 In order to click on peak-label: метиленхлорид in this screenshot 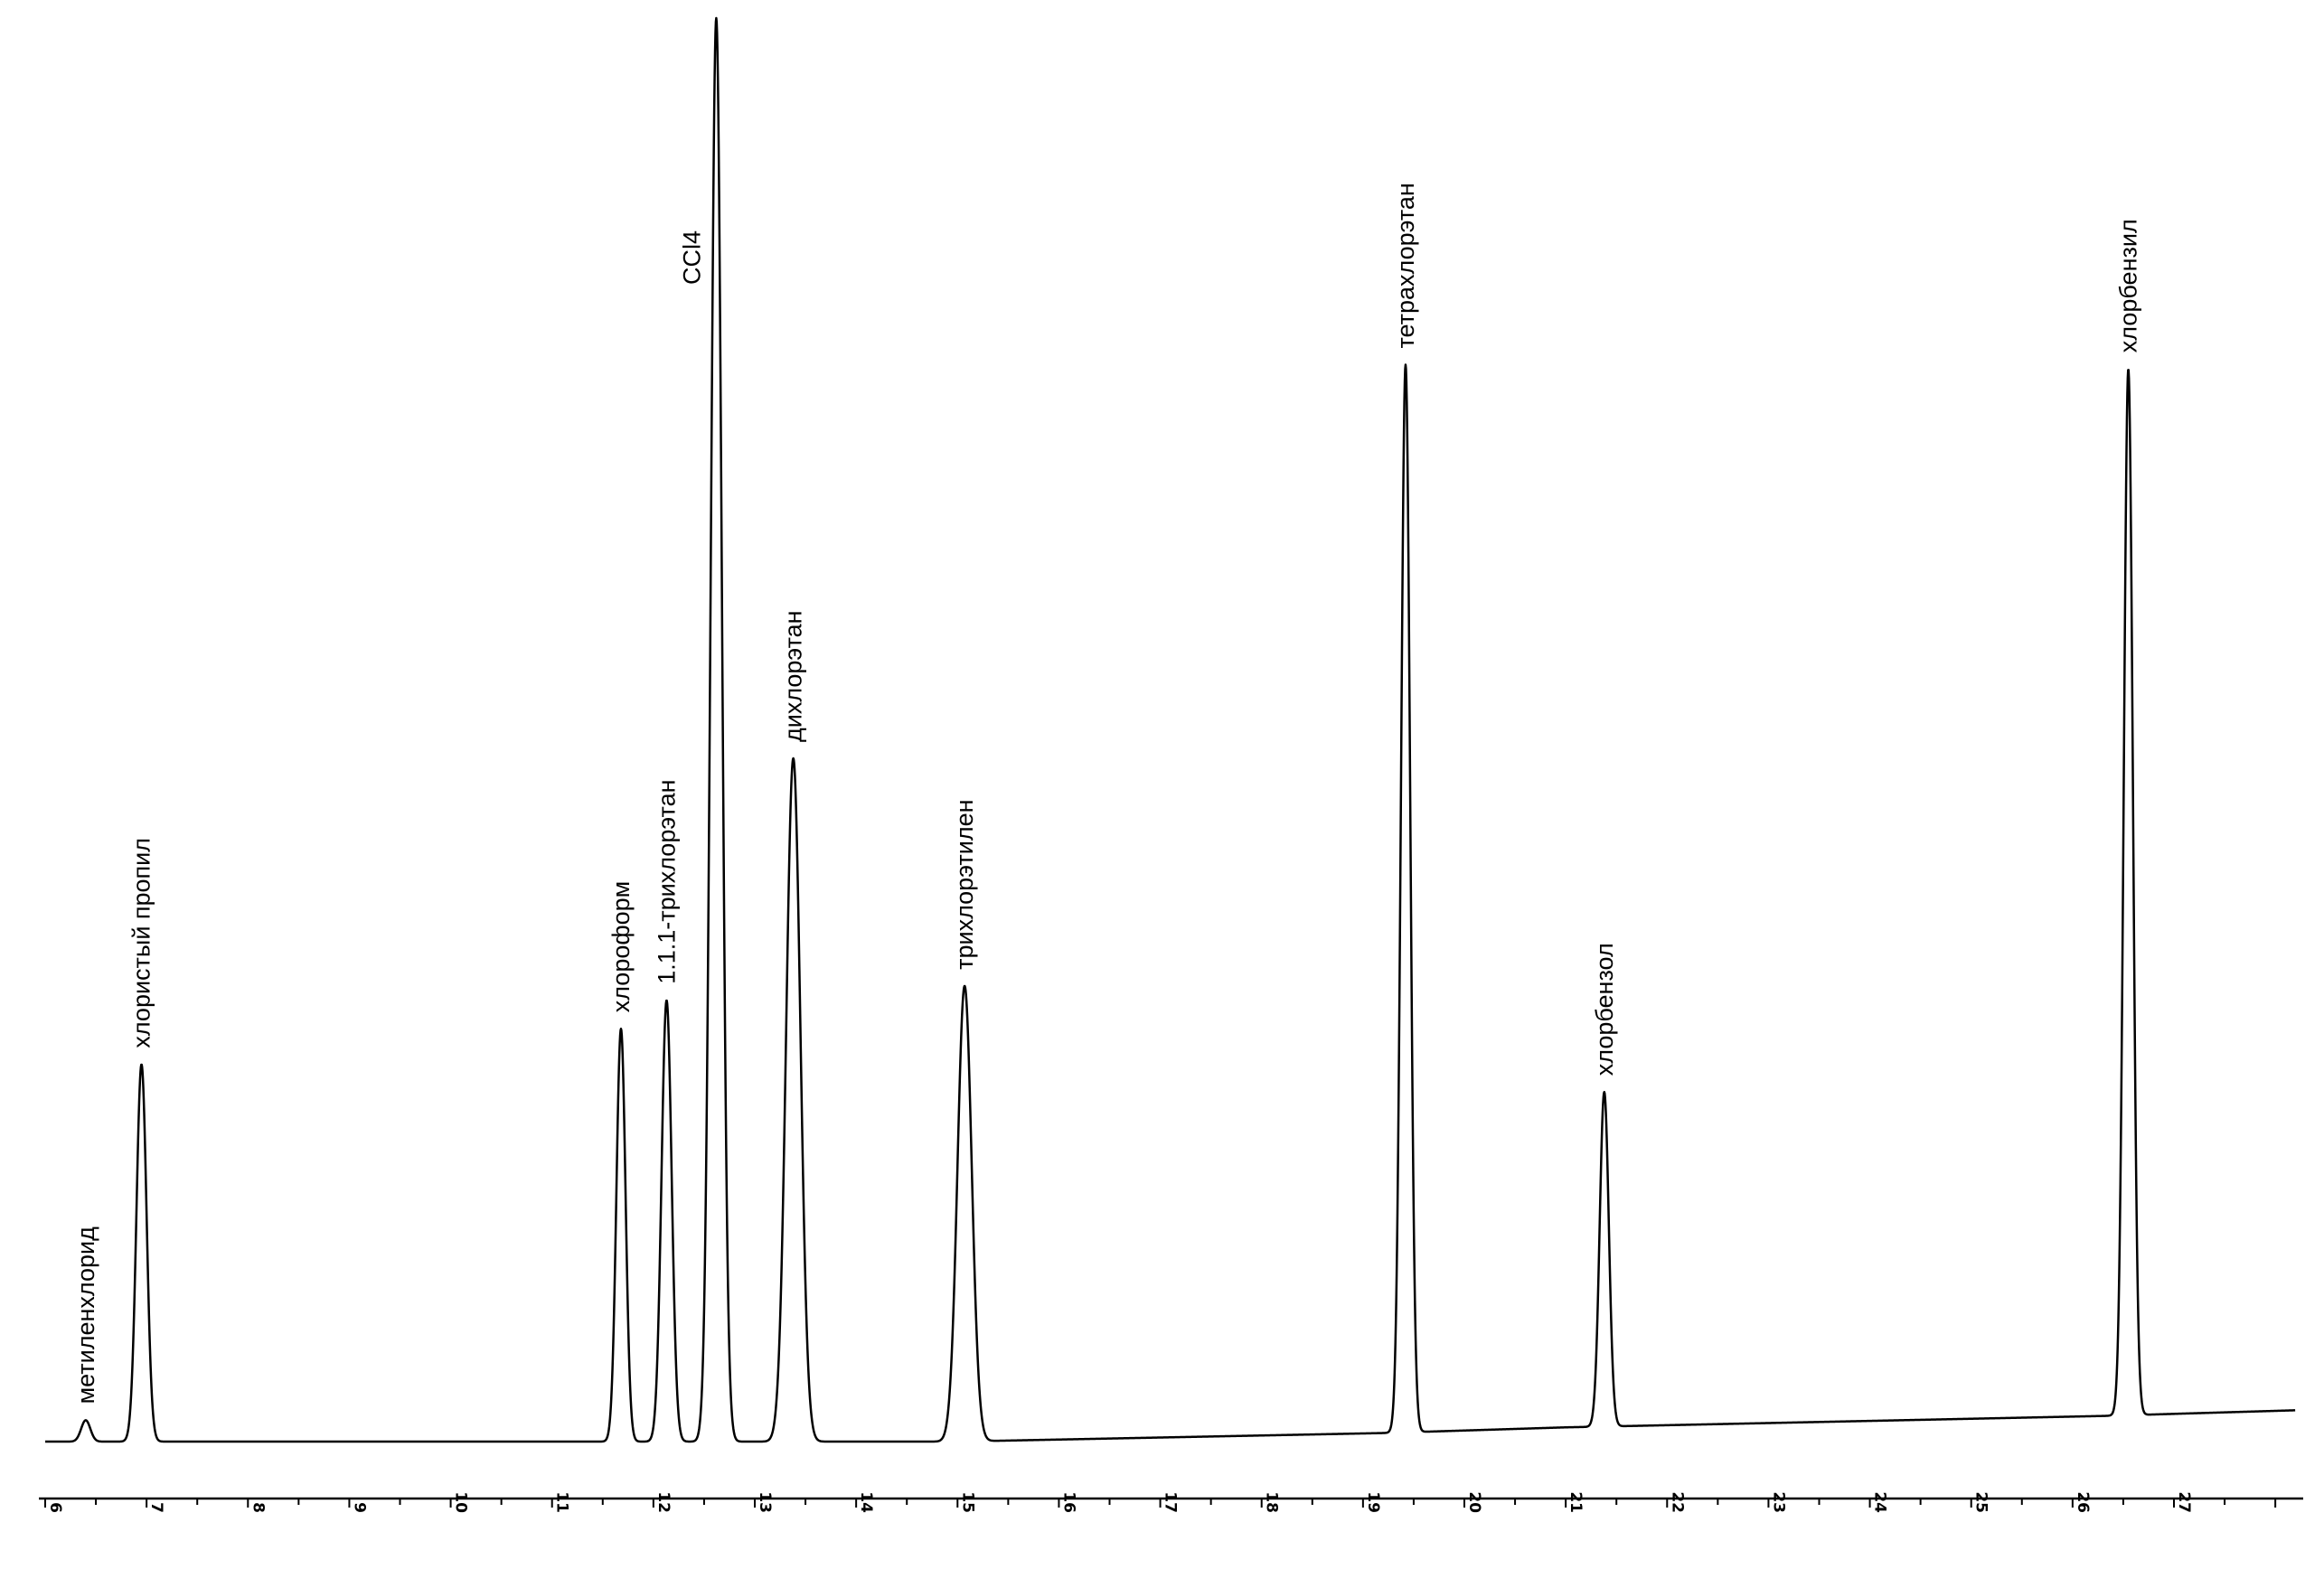, I will do `click(85, 1315)`.